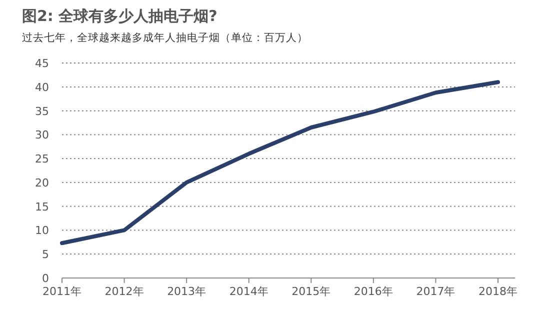 This screenshot has width=550, height=330. Describe the element at coordinates (124, 291) in the screenshot. I see `x-tick-label: 2012年` at that location.